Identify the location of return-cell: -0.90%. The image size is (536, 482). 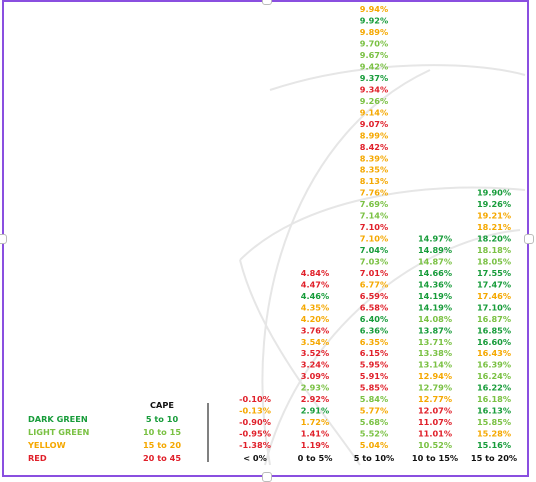
(255, 422).